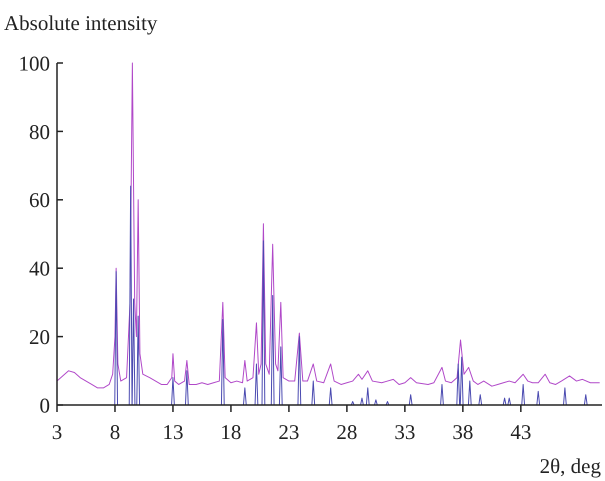 The image size is (605, 481). I want to click on x-tick-label: 3, so click(57, 432).